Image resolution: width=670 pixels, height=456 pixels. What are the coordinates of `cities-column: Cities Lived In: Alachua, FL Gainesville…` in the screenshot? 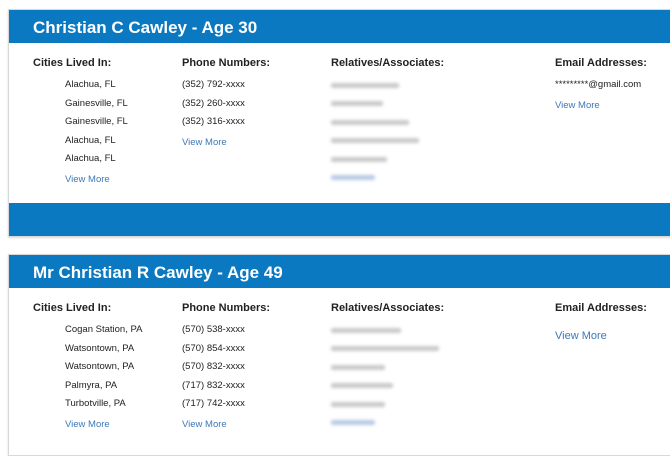 It's located at (80, 116).